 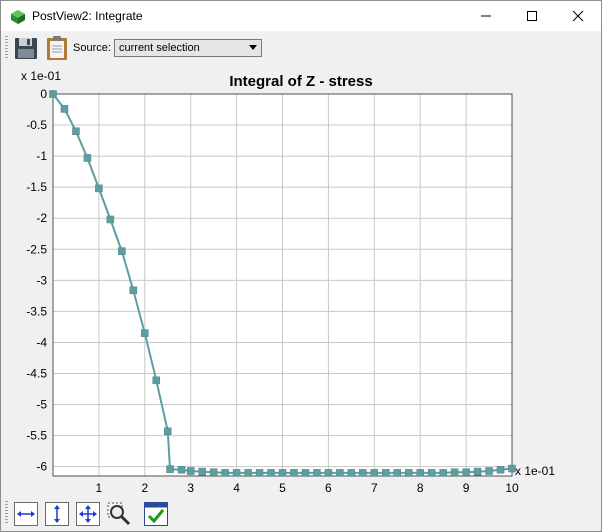 I want to click on apply-check-icon, so click(x=156, y=514).